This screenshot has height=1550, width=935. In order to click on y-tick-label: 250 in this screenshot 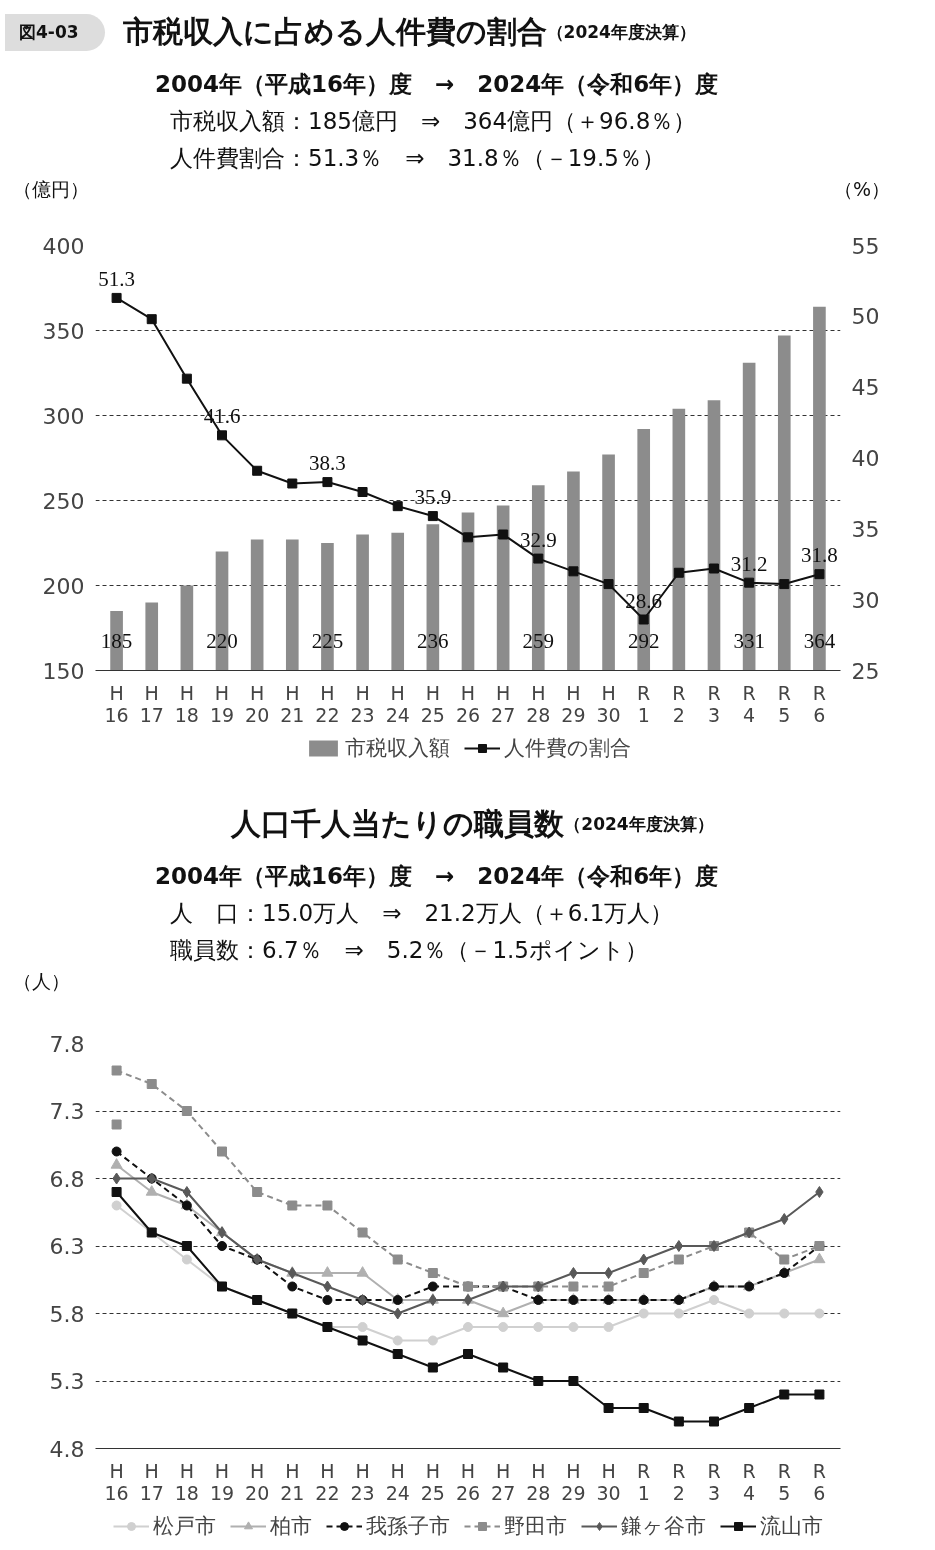, I will do `click(63, 501)`.